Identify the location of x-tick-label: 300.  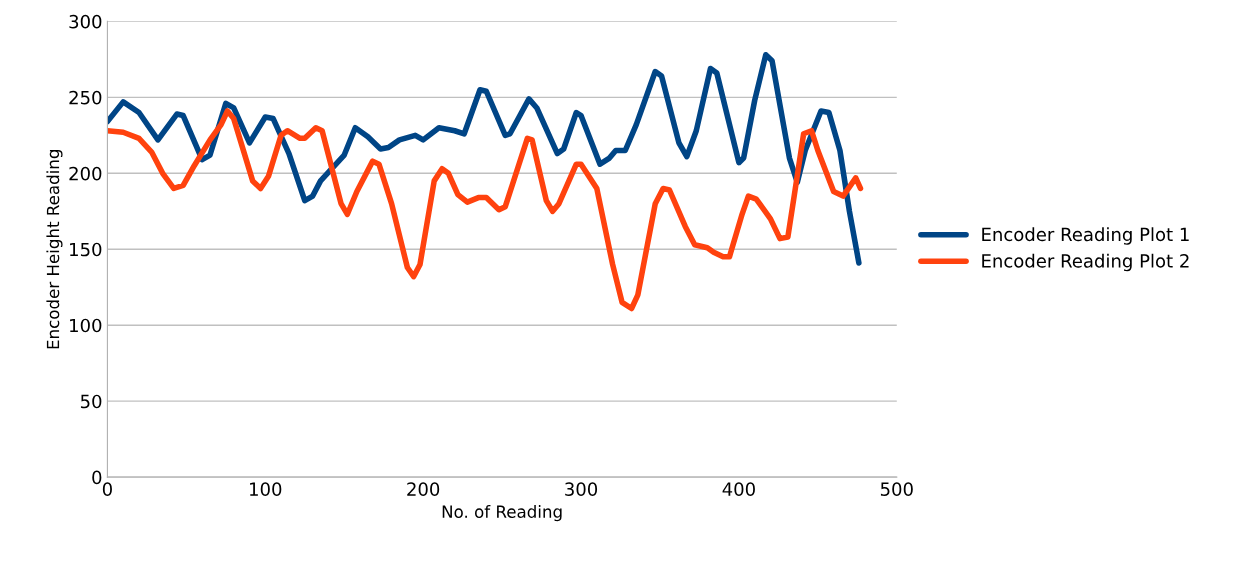
(581, 489).